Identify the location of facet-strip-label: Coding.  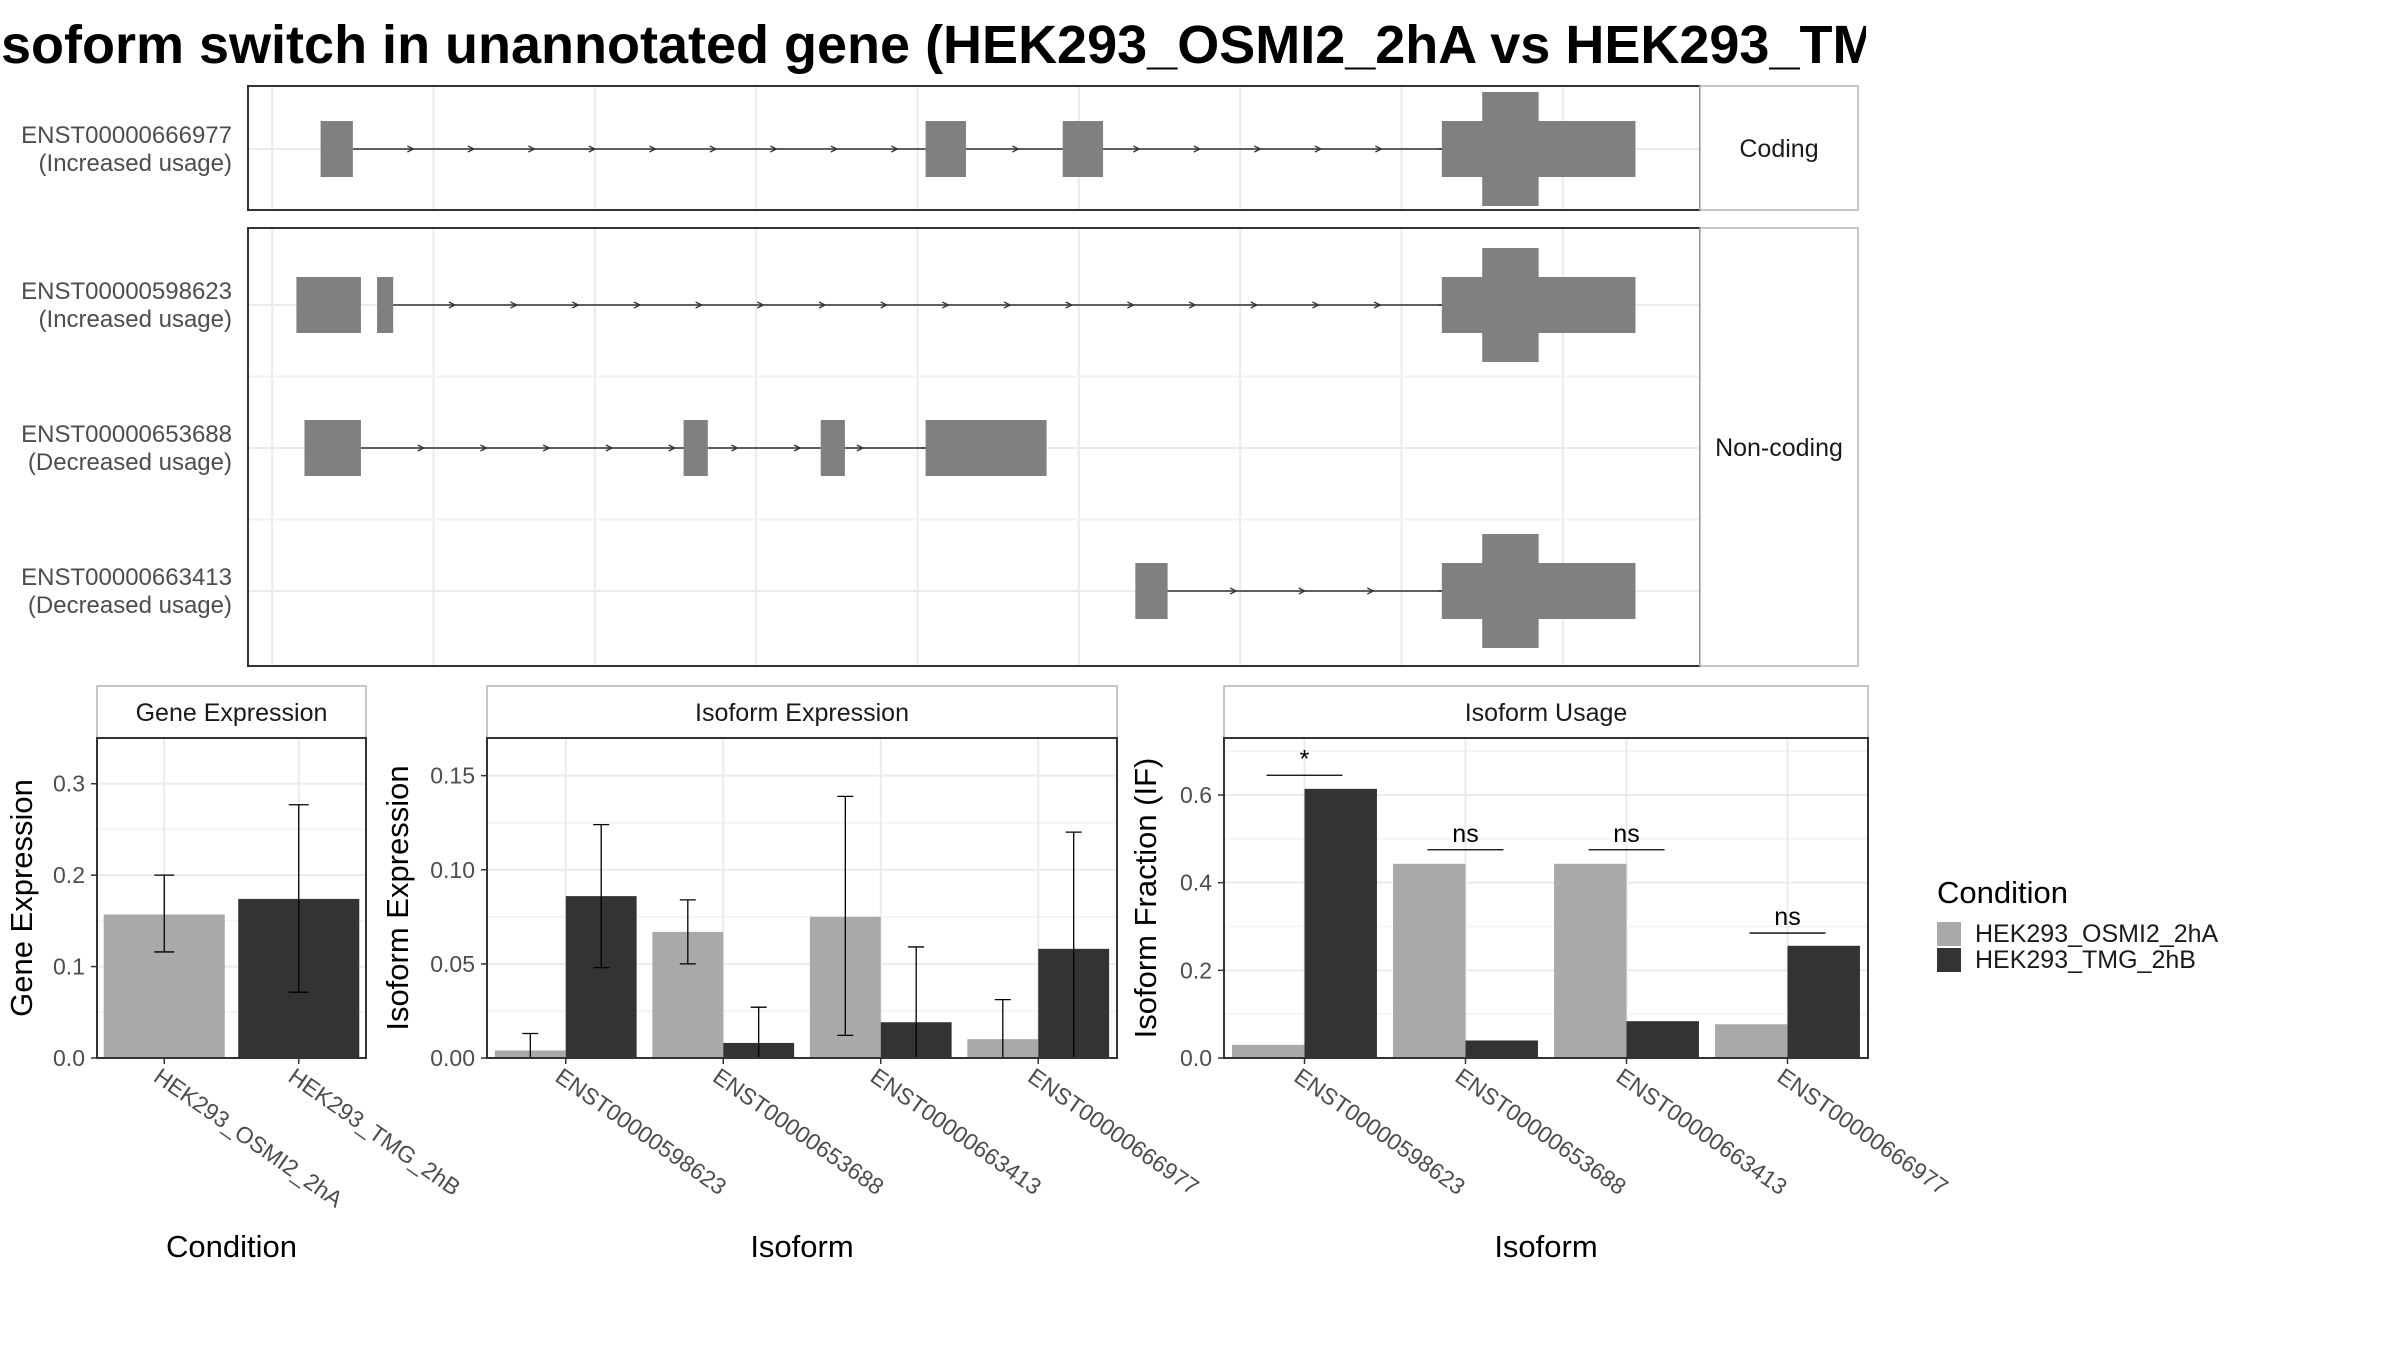
(1778, 149).